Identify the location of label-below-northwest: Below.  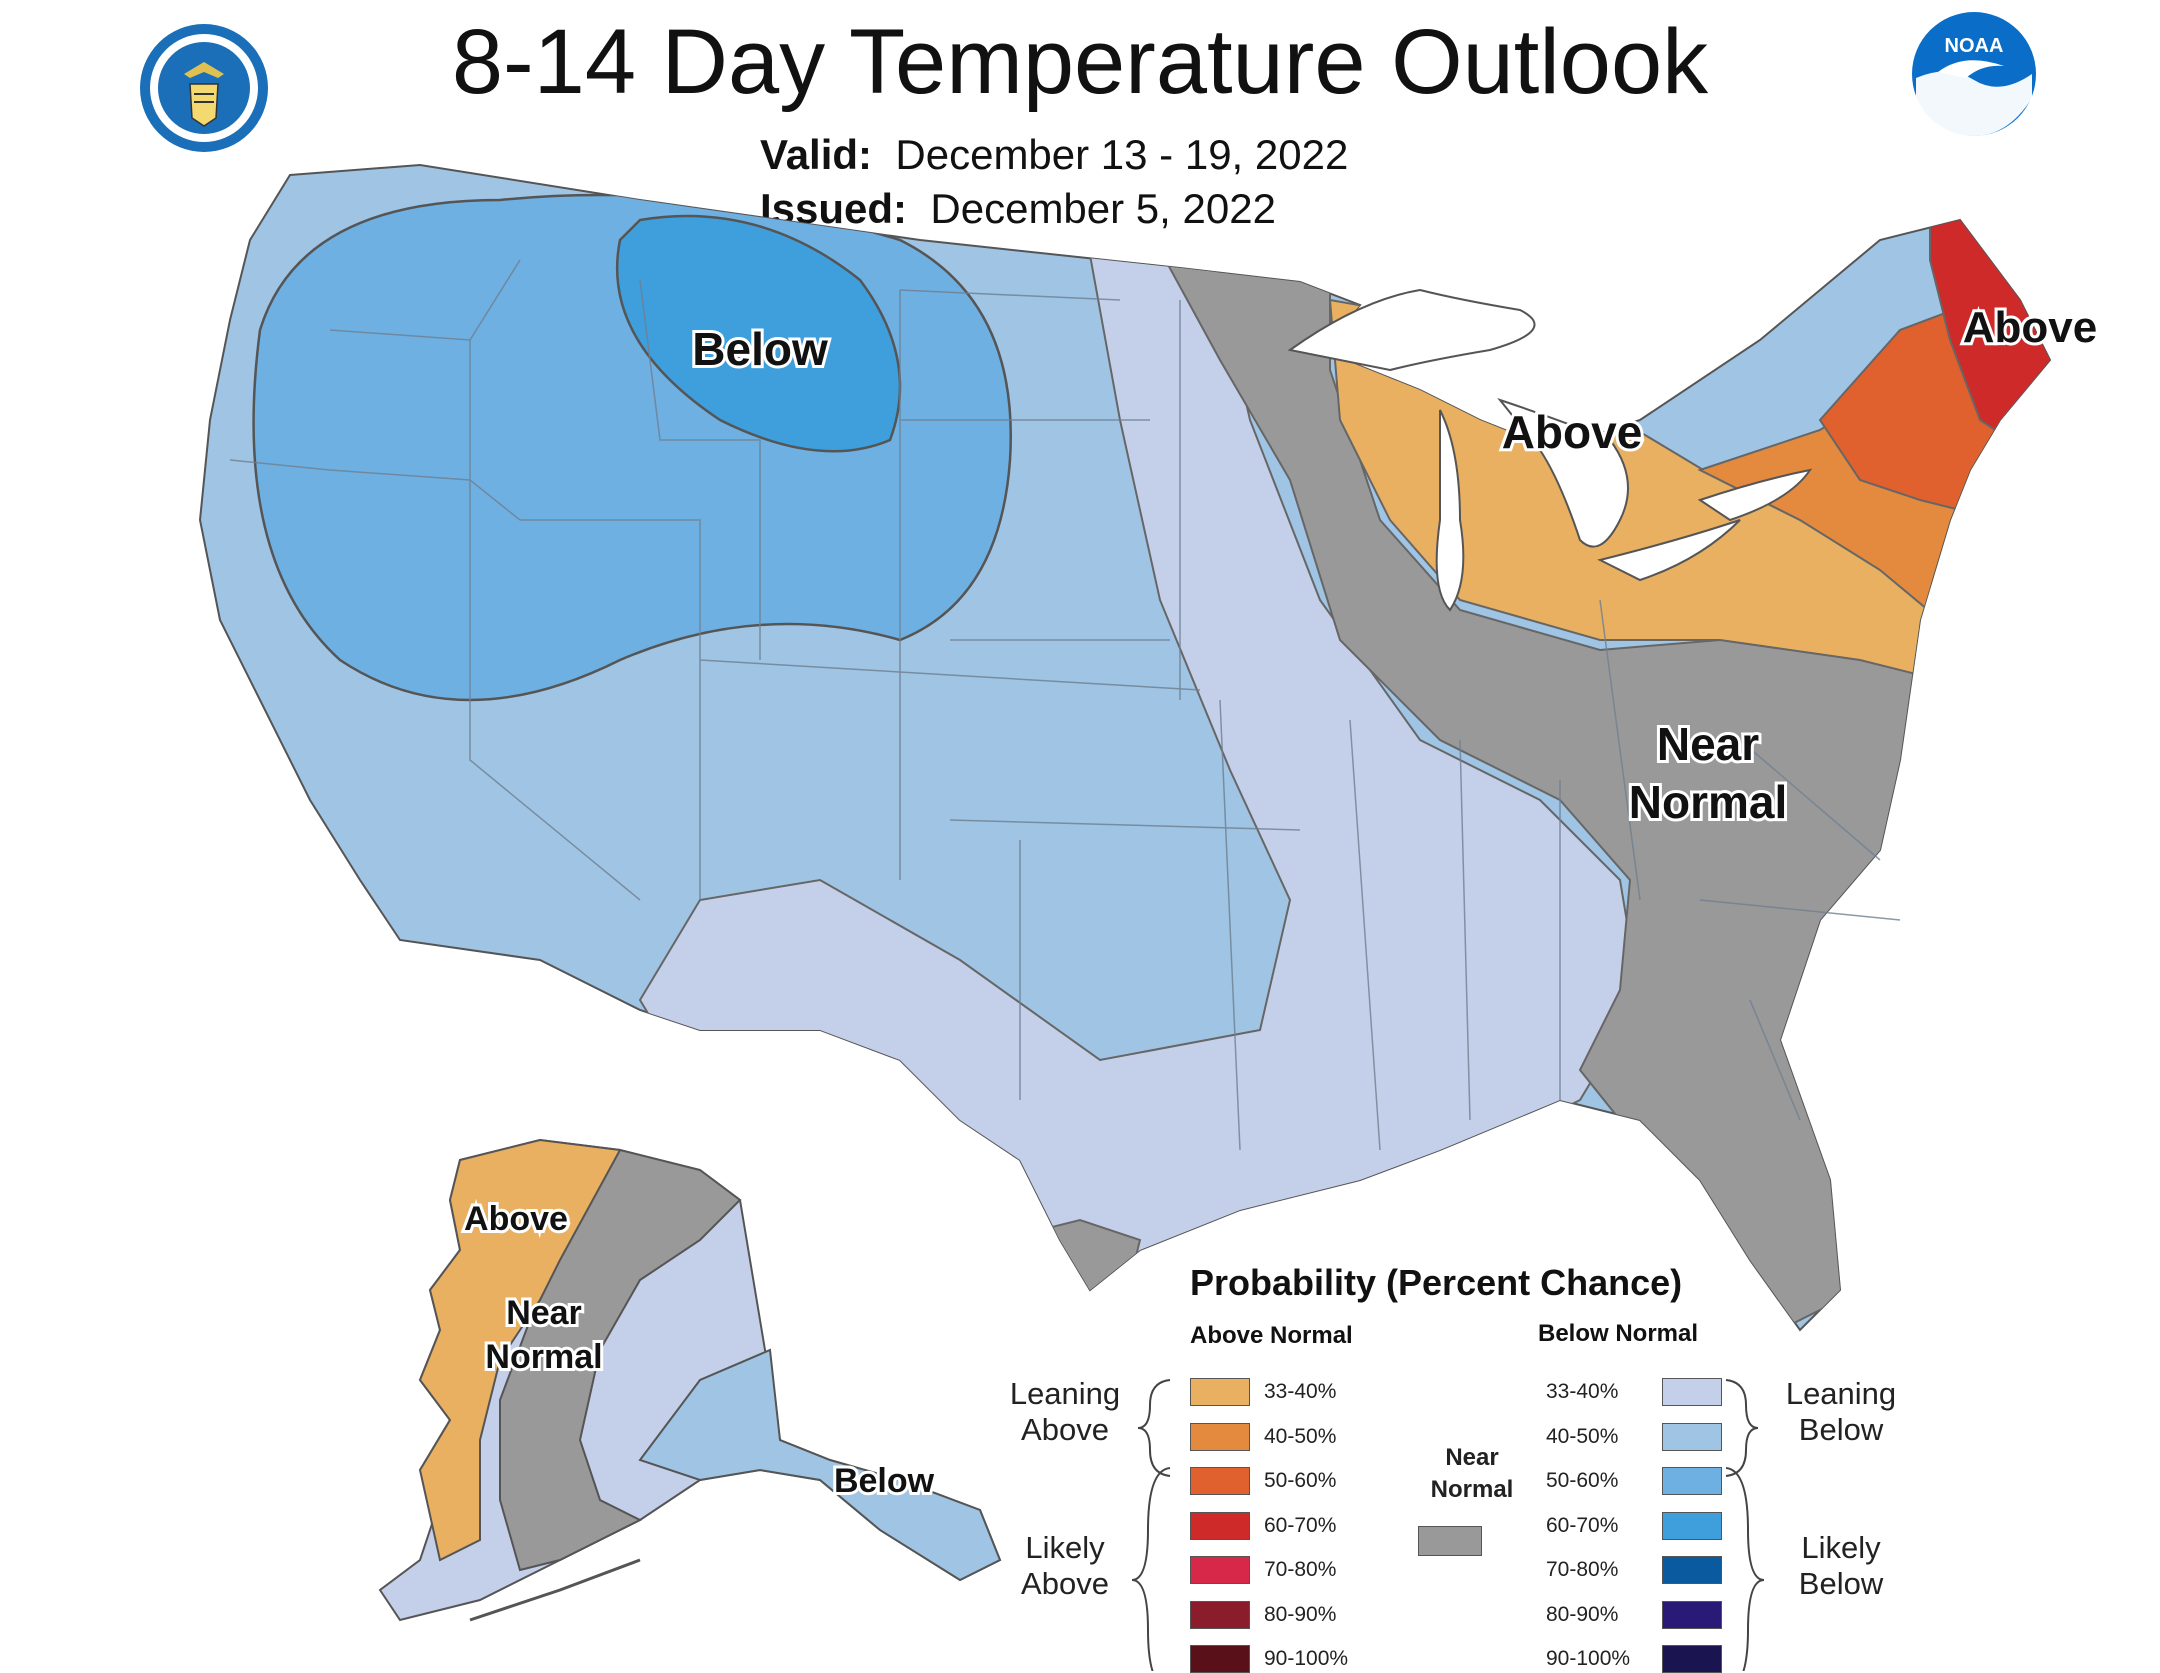
(760, 349).